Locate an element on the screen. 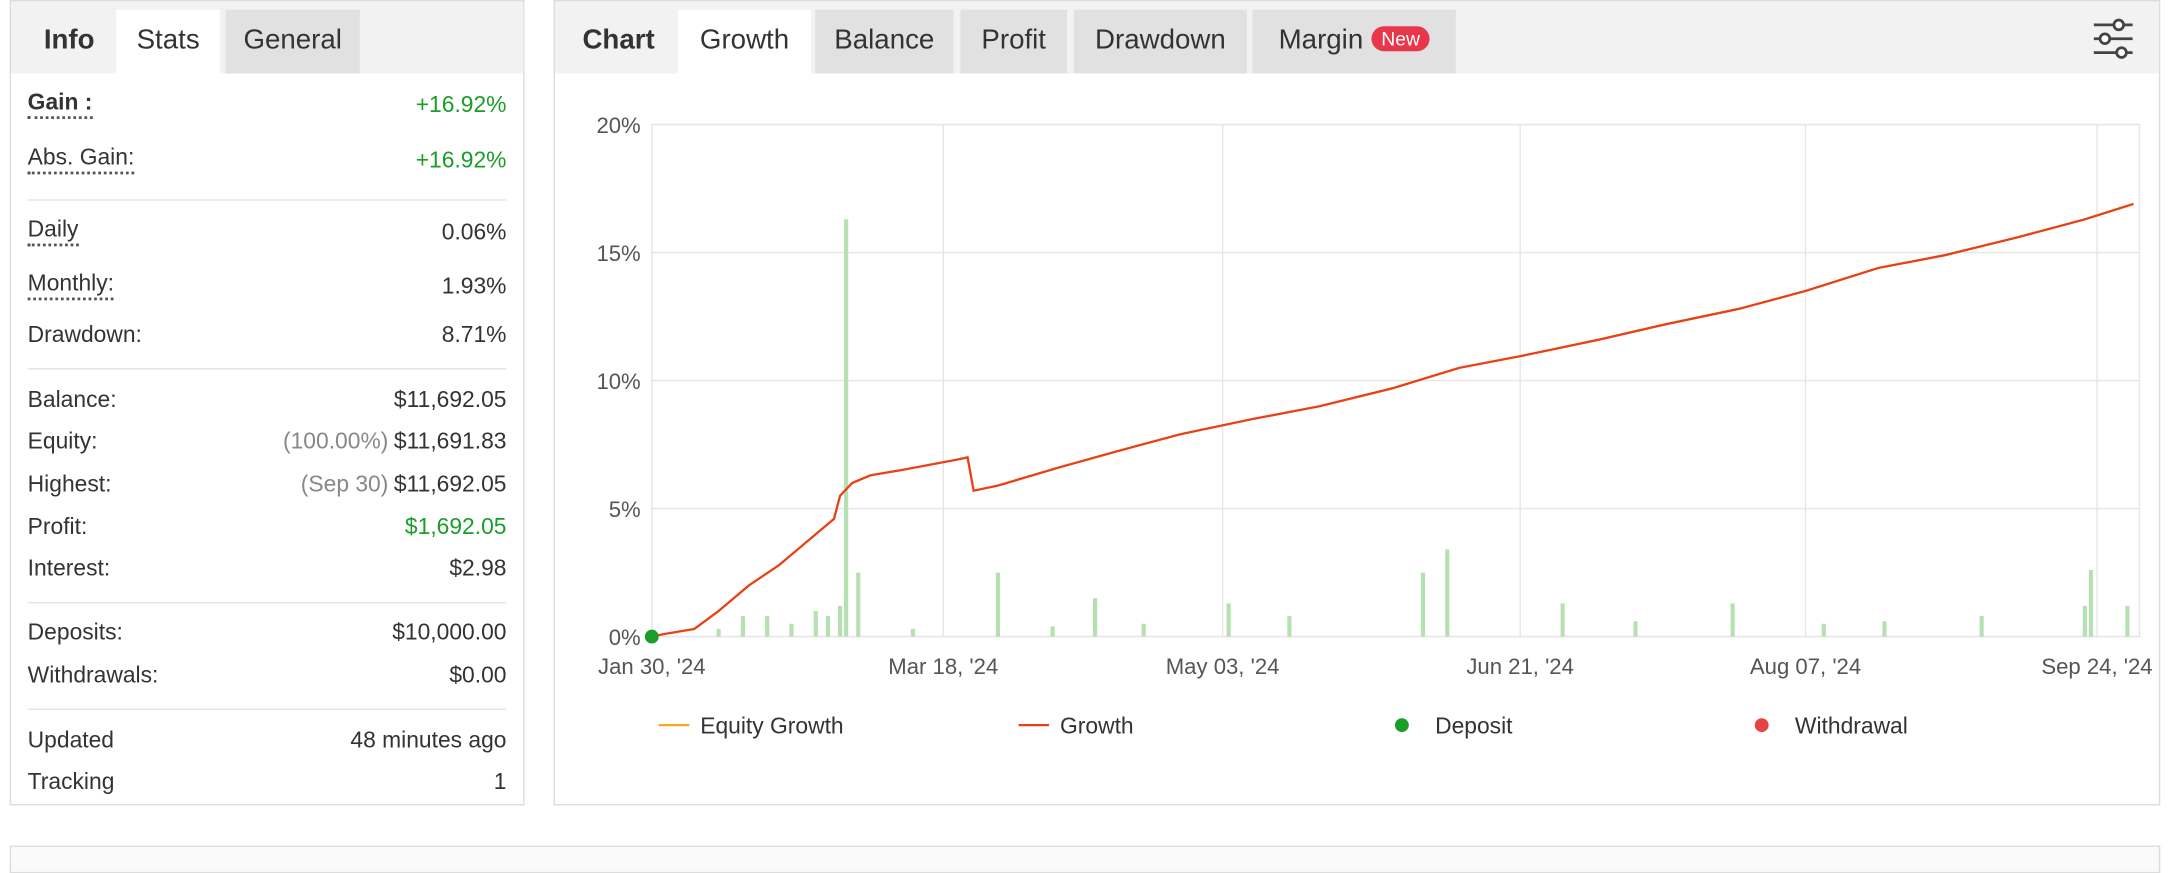 This screenshot has height=873, width=2170. stat-note: (Sep 30) is located at coordinates (344, 484).